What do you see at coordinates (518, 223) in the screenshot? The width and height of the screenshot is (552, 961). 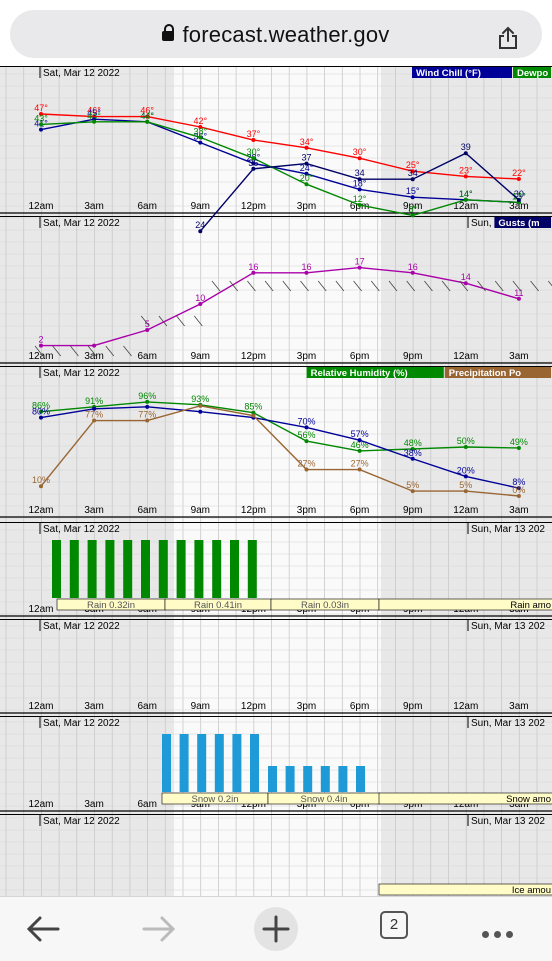 I see `legend-label: Gusts (m` at bounding box center [518, 223].